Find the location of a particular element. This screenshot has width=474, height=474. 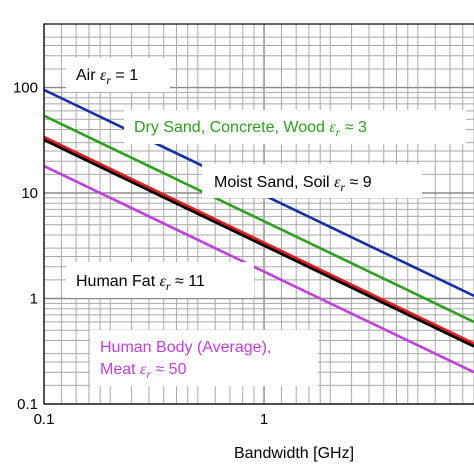

annot-box-body is located at coordinates (204, 358).